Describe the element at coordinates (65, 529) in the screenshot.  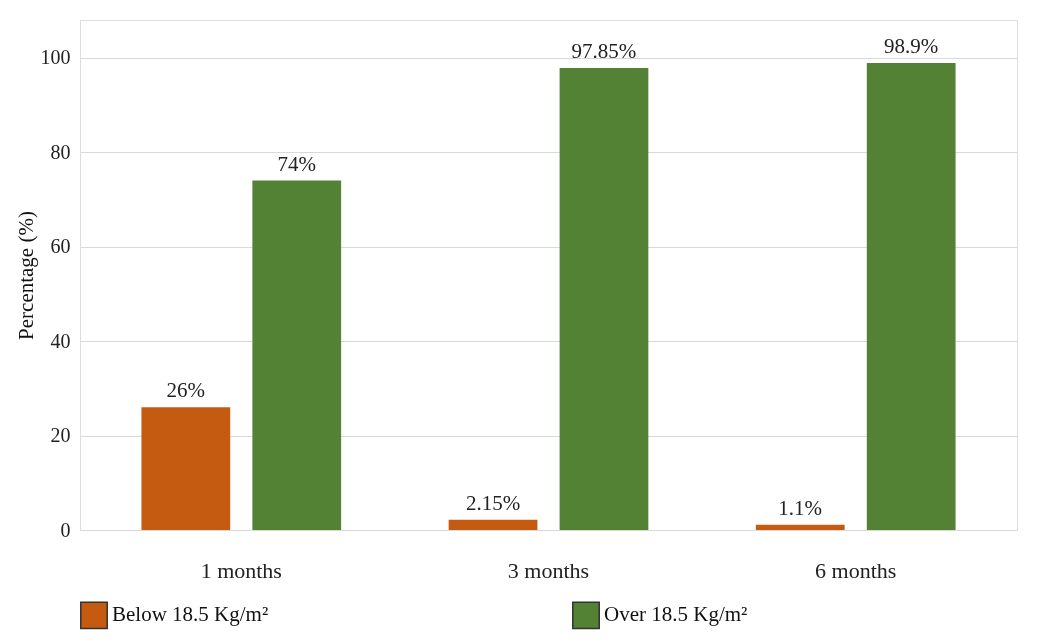
I see `y-tick-label: 0` at that location.